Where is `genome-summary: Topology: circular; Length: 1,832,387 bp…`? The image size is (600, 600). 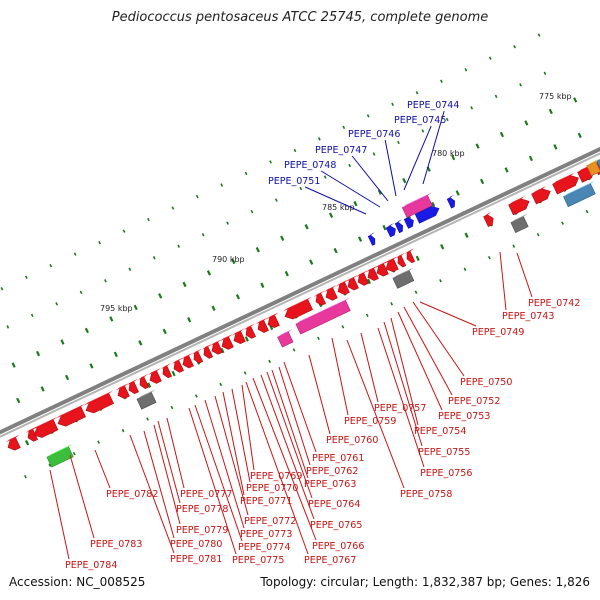
genome-summary: Topology: circular; Length: 1,832,387 bp… is located at coordinates (425, 582).